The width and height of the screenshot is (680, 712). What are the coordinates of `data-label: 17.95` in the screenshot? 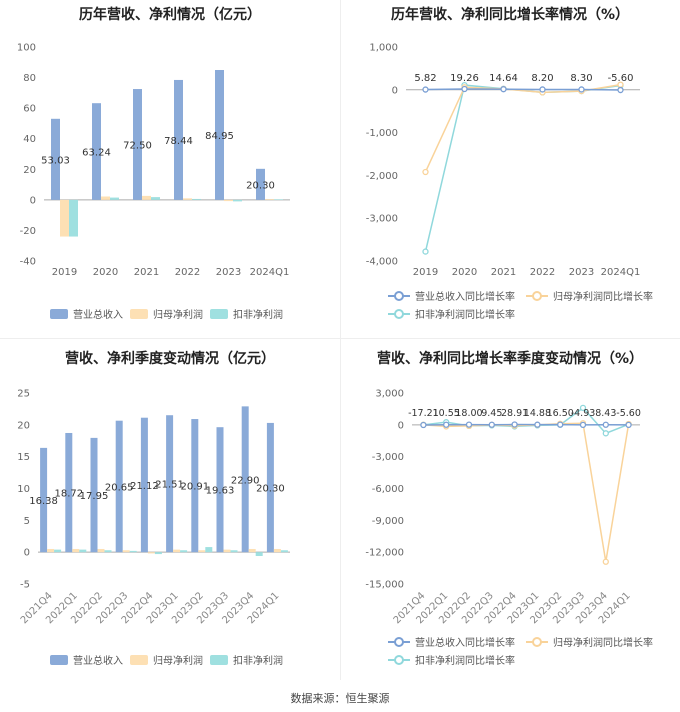 It's located at (94, 496).